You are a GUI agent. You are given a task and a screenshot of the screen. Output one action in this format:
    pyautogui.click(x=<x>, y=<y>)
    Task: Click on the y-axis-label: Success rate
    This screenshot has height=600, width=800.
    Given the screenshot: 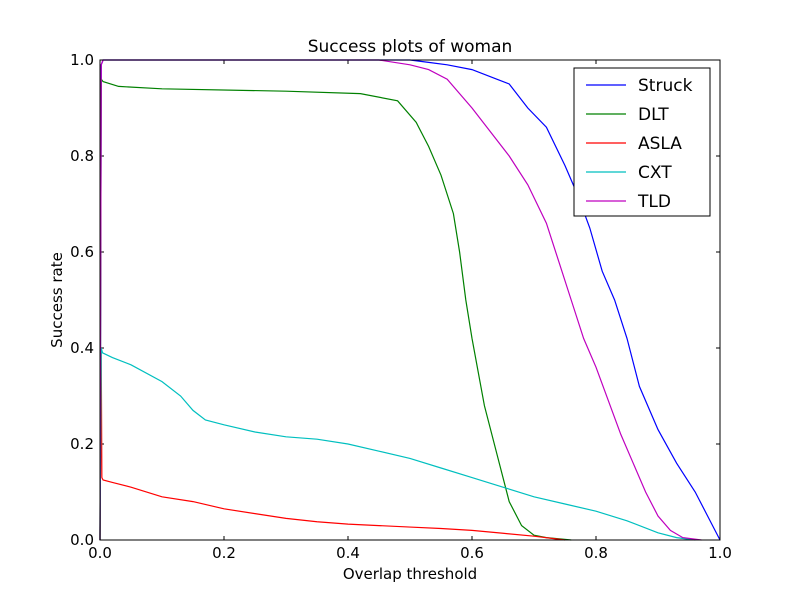 What is the action you would take?
    pyautogui.click(x=57, y=300)
    